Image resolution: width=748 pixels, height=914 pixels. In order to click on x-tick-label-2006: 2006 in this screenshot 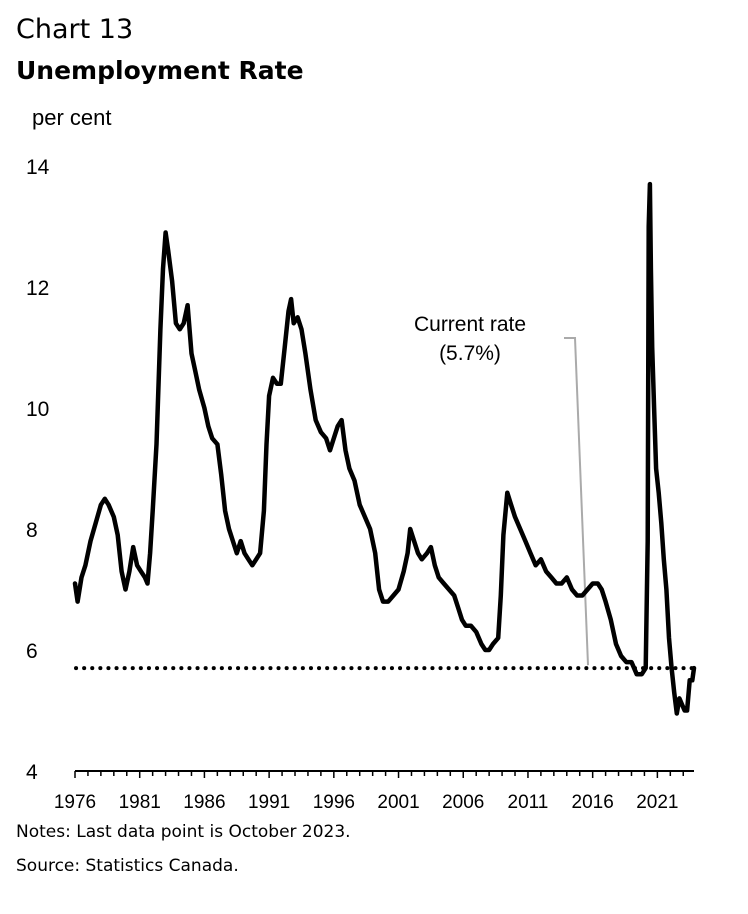, I will do `click(463, 802)`.